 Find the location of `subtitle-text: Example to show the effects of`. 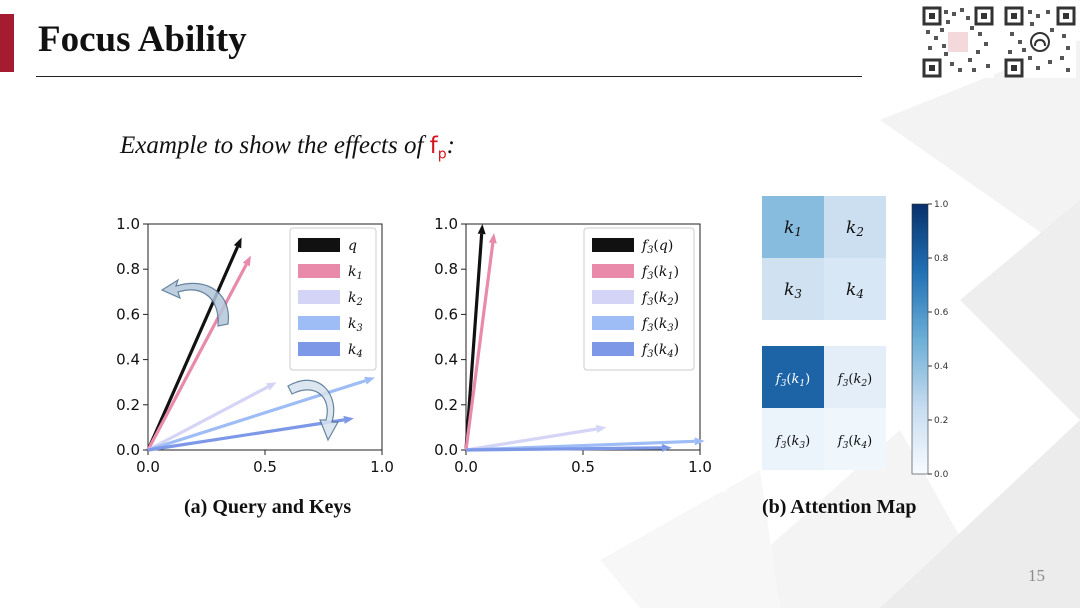

subtitle-text: Example to show the effects of is located at coordinates (272, 145).